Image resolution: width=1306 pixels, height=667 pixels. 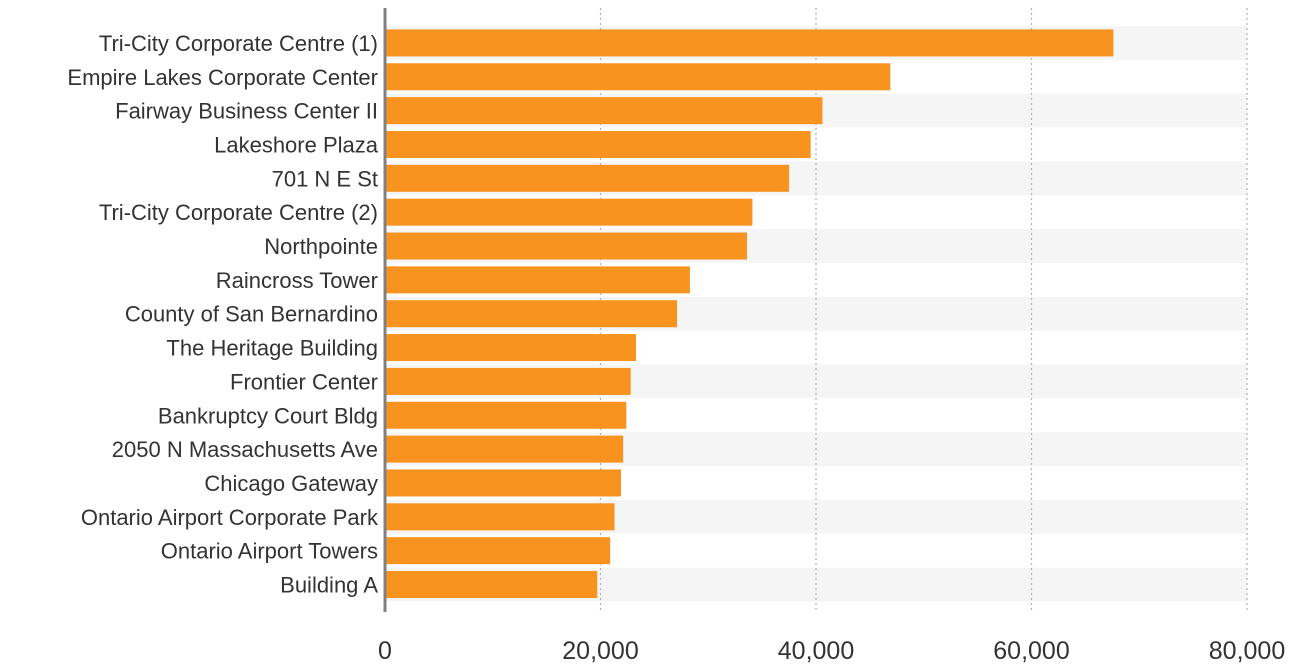 I want to click on category-label: The Heritage Building, so click(x=272, y=348).